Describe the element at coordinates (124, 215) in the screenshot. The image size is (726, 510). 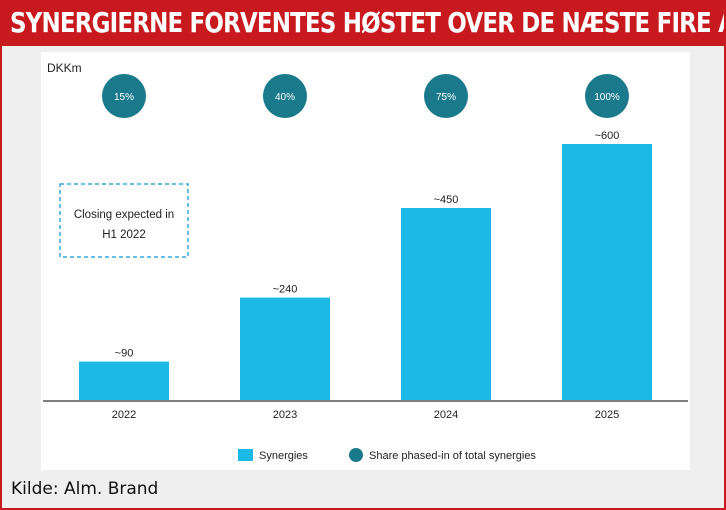
I see `annotation-text: Closing expected in` at that location.